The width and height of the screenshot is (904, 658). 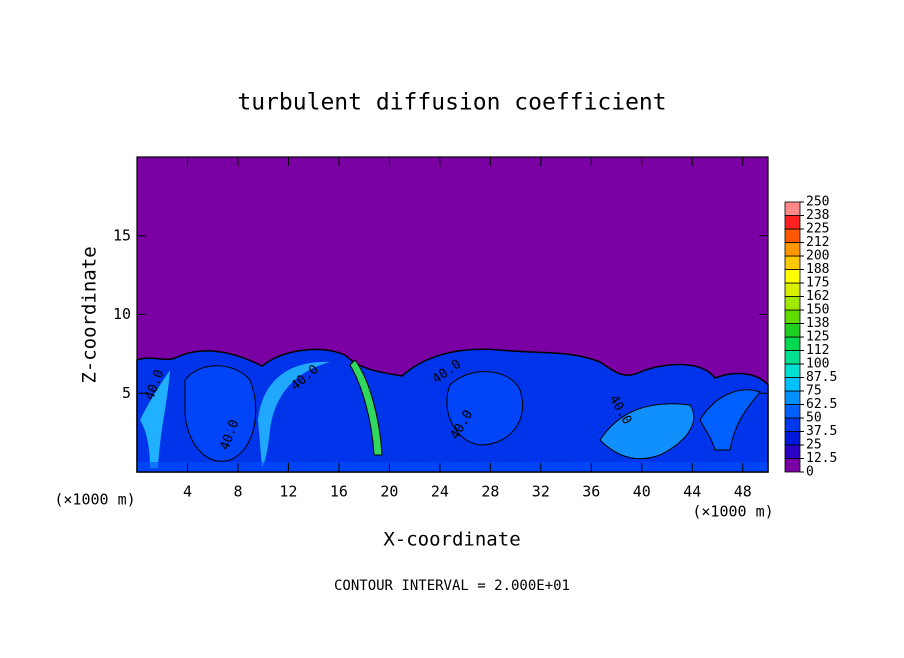 What do you see at coordinates (821, 431) in the screenshot?
I see `colorbar-label: 37.5` at bounding box center [821, 431].